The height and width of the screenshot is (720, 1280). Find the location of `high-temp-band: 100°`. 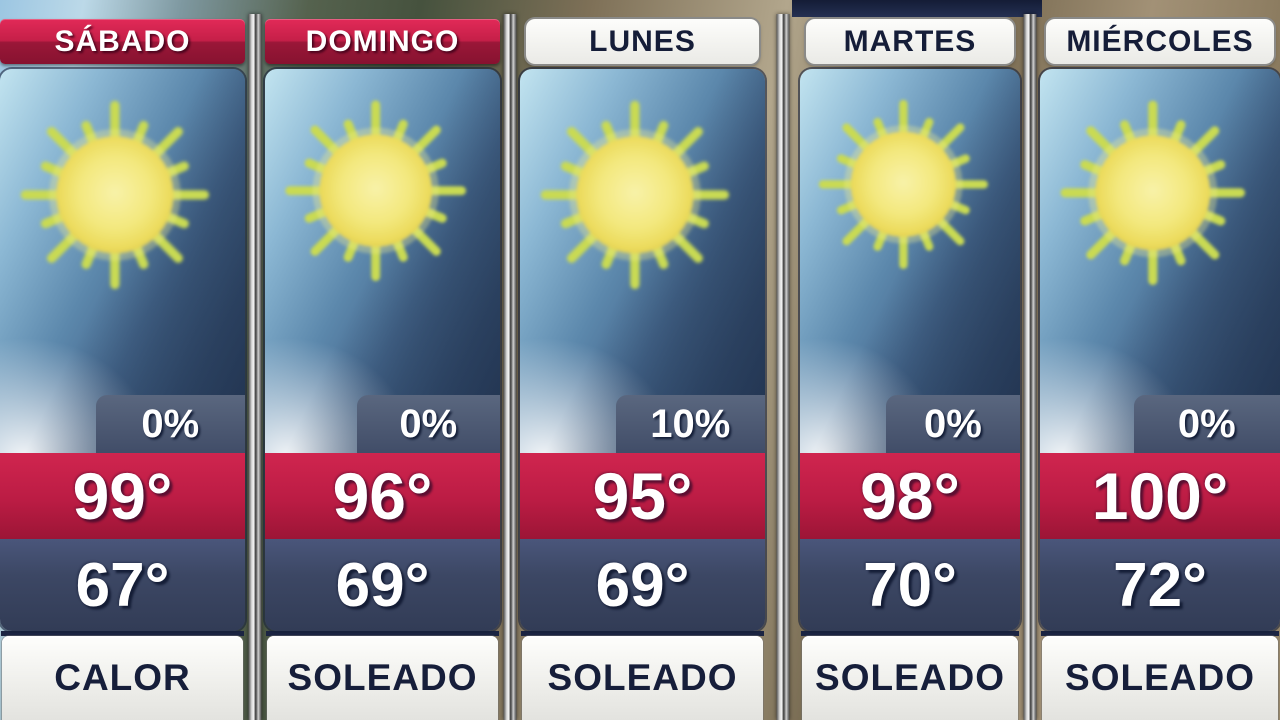

high-temp-band: 100° is located at coordinates (1160, 496).